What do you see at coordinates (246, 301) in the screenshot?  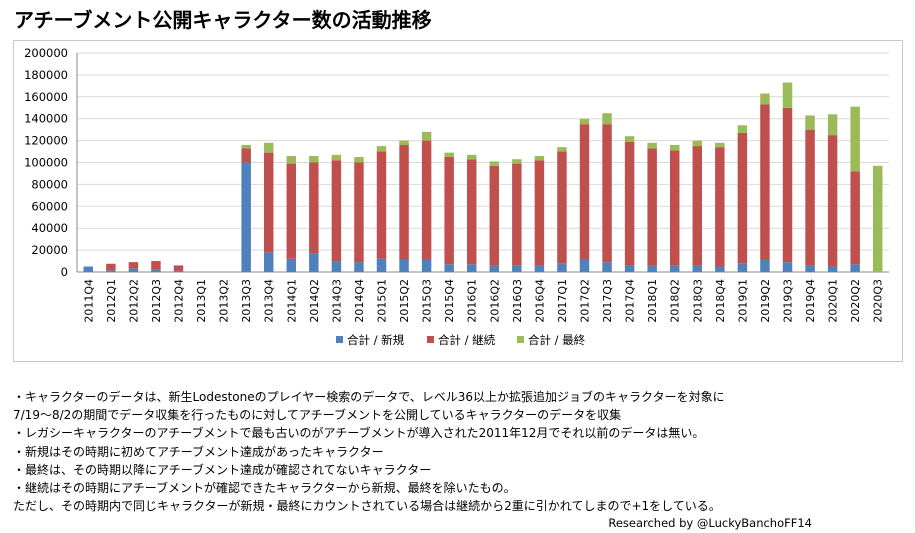 I see `x-tick-label: 2013Q3` at bounding box center [246, 301].